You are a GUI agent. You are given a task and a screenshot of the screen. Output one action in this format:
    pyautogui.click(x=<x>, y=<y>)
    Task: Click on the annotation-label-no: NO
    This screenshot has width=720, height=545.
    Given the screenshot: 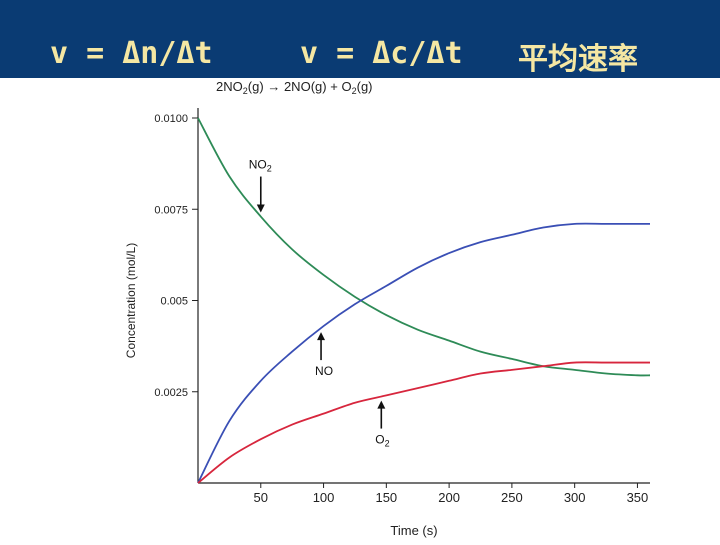 What is the action you would take?
    pyautogui.click(x=324, y=371)
    